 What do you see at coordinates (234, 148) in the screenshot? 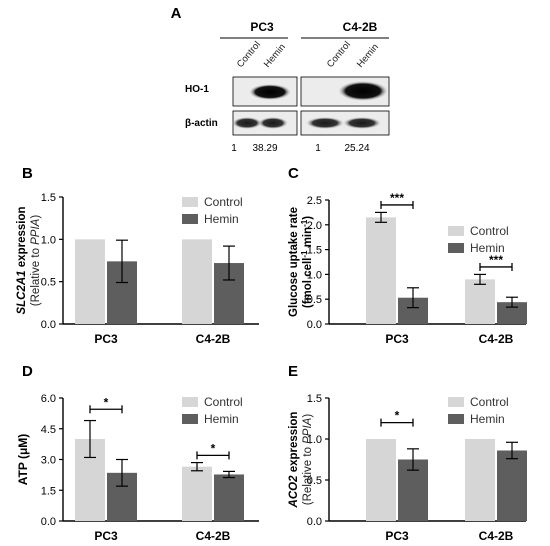
I see `quant-pc3-control: 1` at bounding box center [234, 148].